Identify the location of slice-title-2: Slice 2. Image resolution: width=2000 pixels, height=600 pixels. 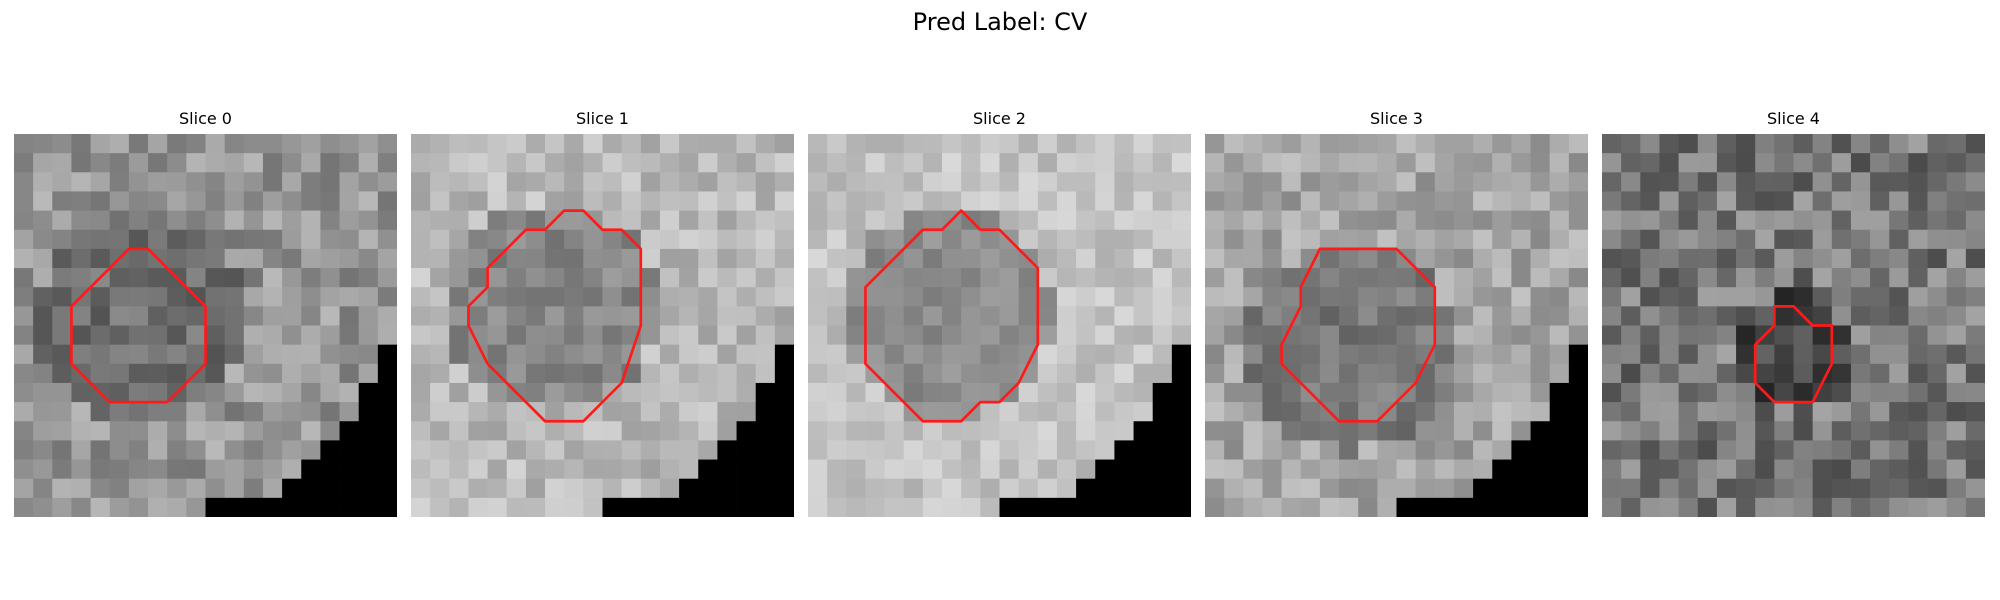
(999, 118).